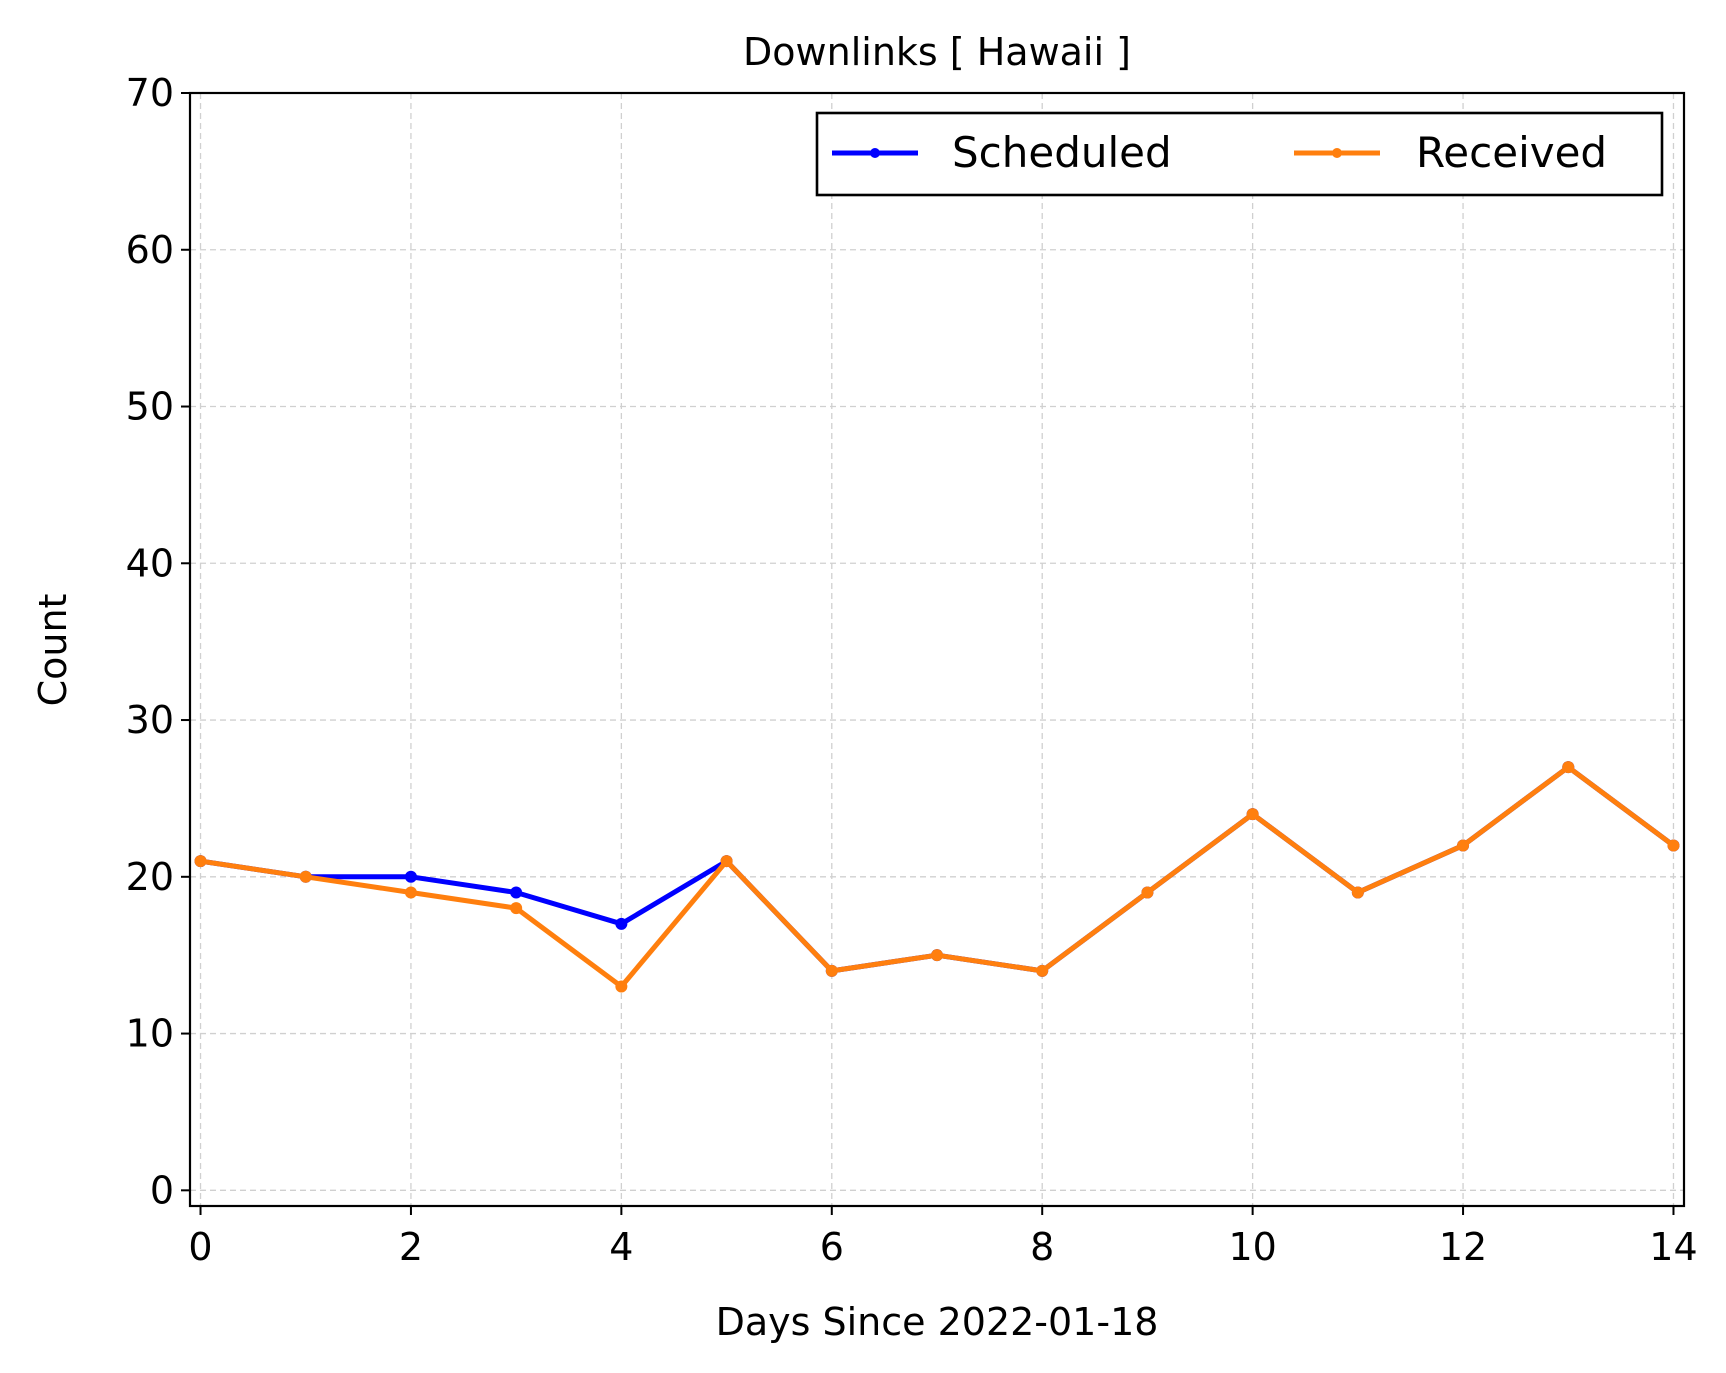  Describe the element at coordinates (621, 1247) in the screenshot. I see `x-tick-label: 4` at that location.